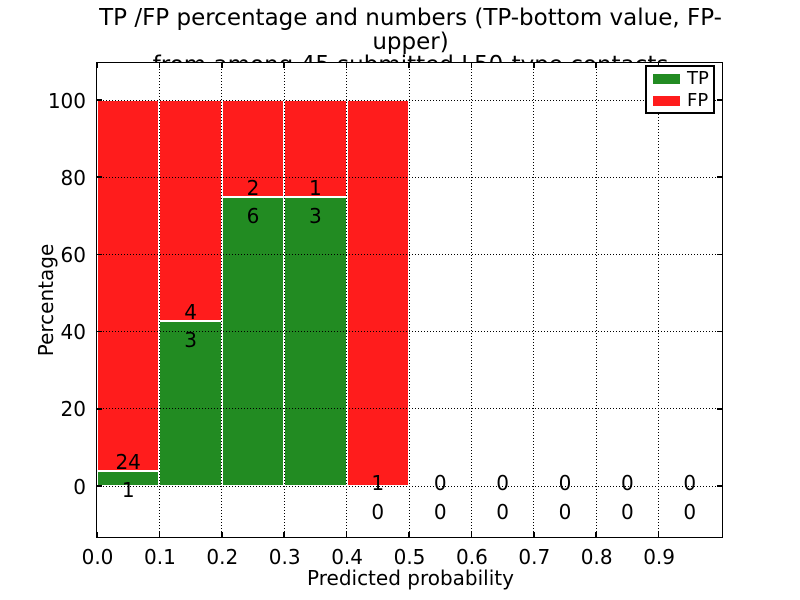  What do you see at coordinates (666, 78) in the screenshot?
I see `legend-swatch-tp-icon` at bounding box center [666, 78].